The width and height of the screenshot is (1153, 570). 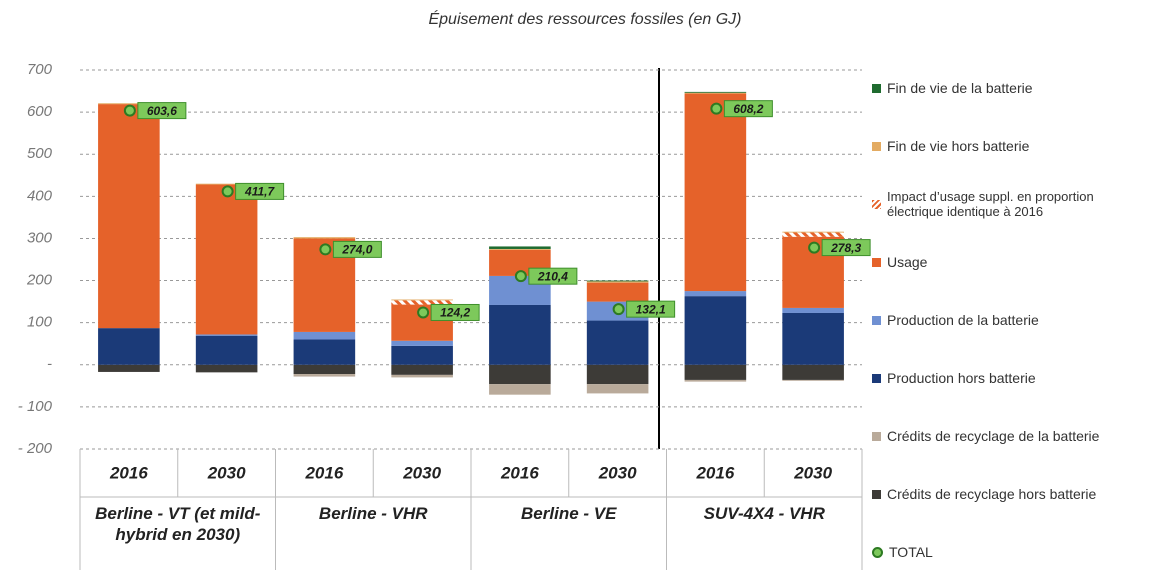 What do you see at coordinates (323, 472) in the screenshot?
I see `x-tick-label: 2016` at bounding box center [323, 472].